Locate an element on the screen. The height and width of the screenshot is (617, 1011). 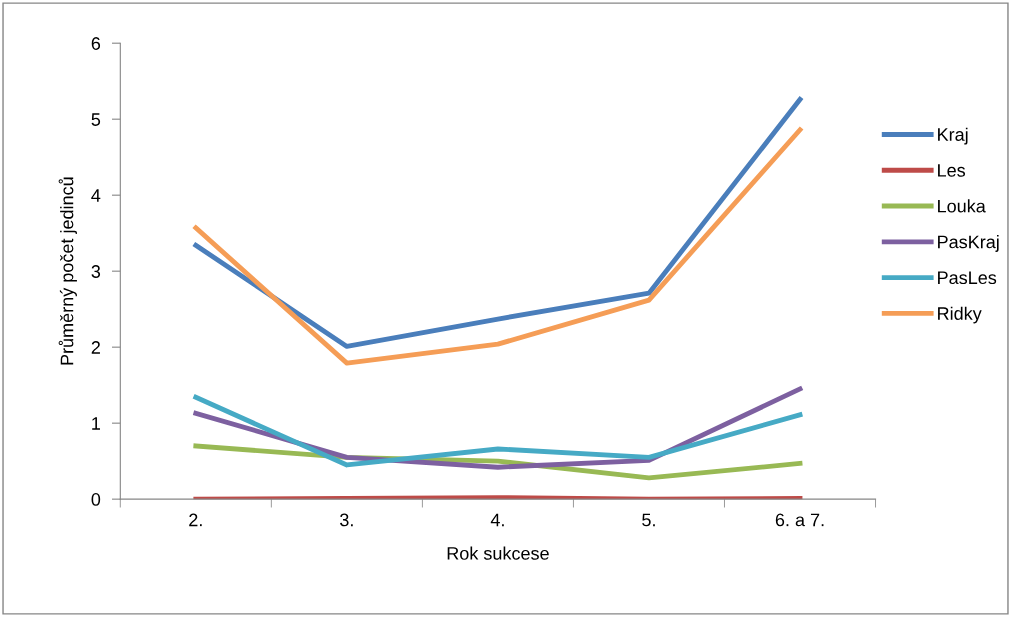
y-tick-label: 3 is located at coordinates (96, 271).